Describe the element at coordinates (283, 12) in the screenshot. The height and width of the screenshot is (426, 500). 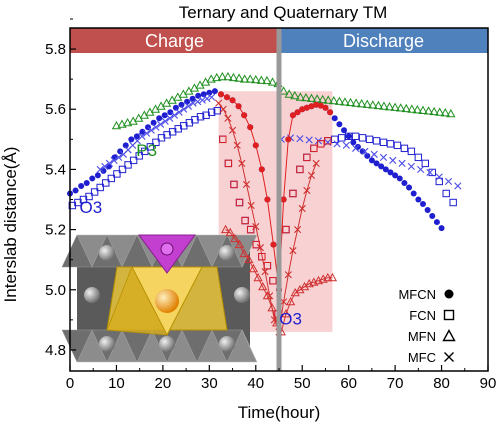
I see `chart-title: Ternary and Quaternary TM` at that location.